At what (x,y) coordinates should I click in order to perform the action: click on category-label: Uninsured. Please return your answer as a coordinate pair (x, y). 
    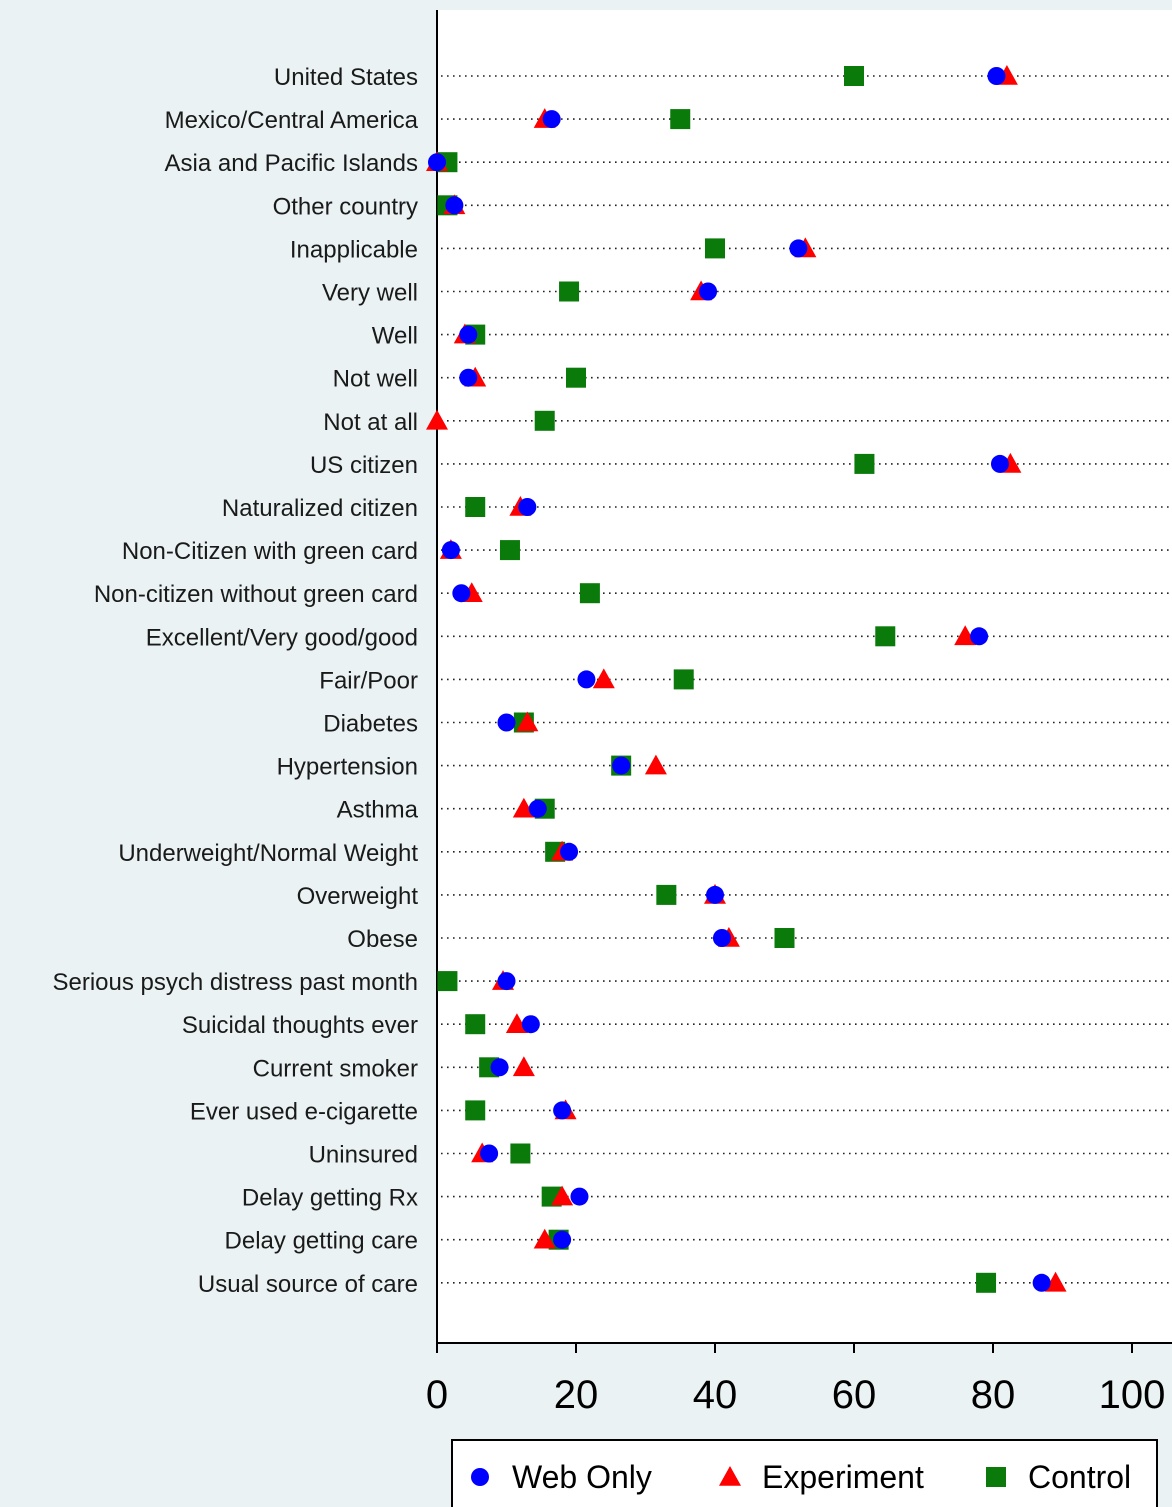
    Looking at the image, I should click on (363, 1155).